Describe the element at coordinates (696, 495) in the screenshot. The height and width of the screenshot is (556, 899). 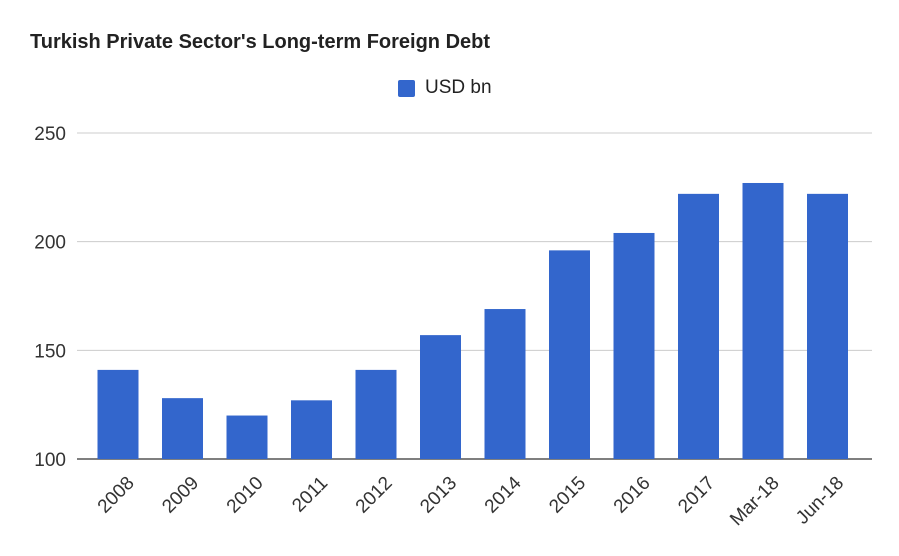
I see `x-tick-label-2017: 2017` at that location.